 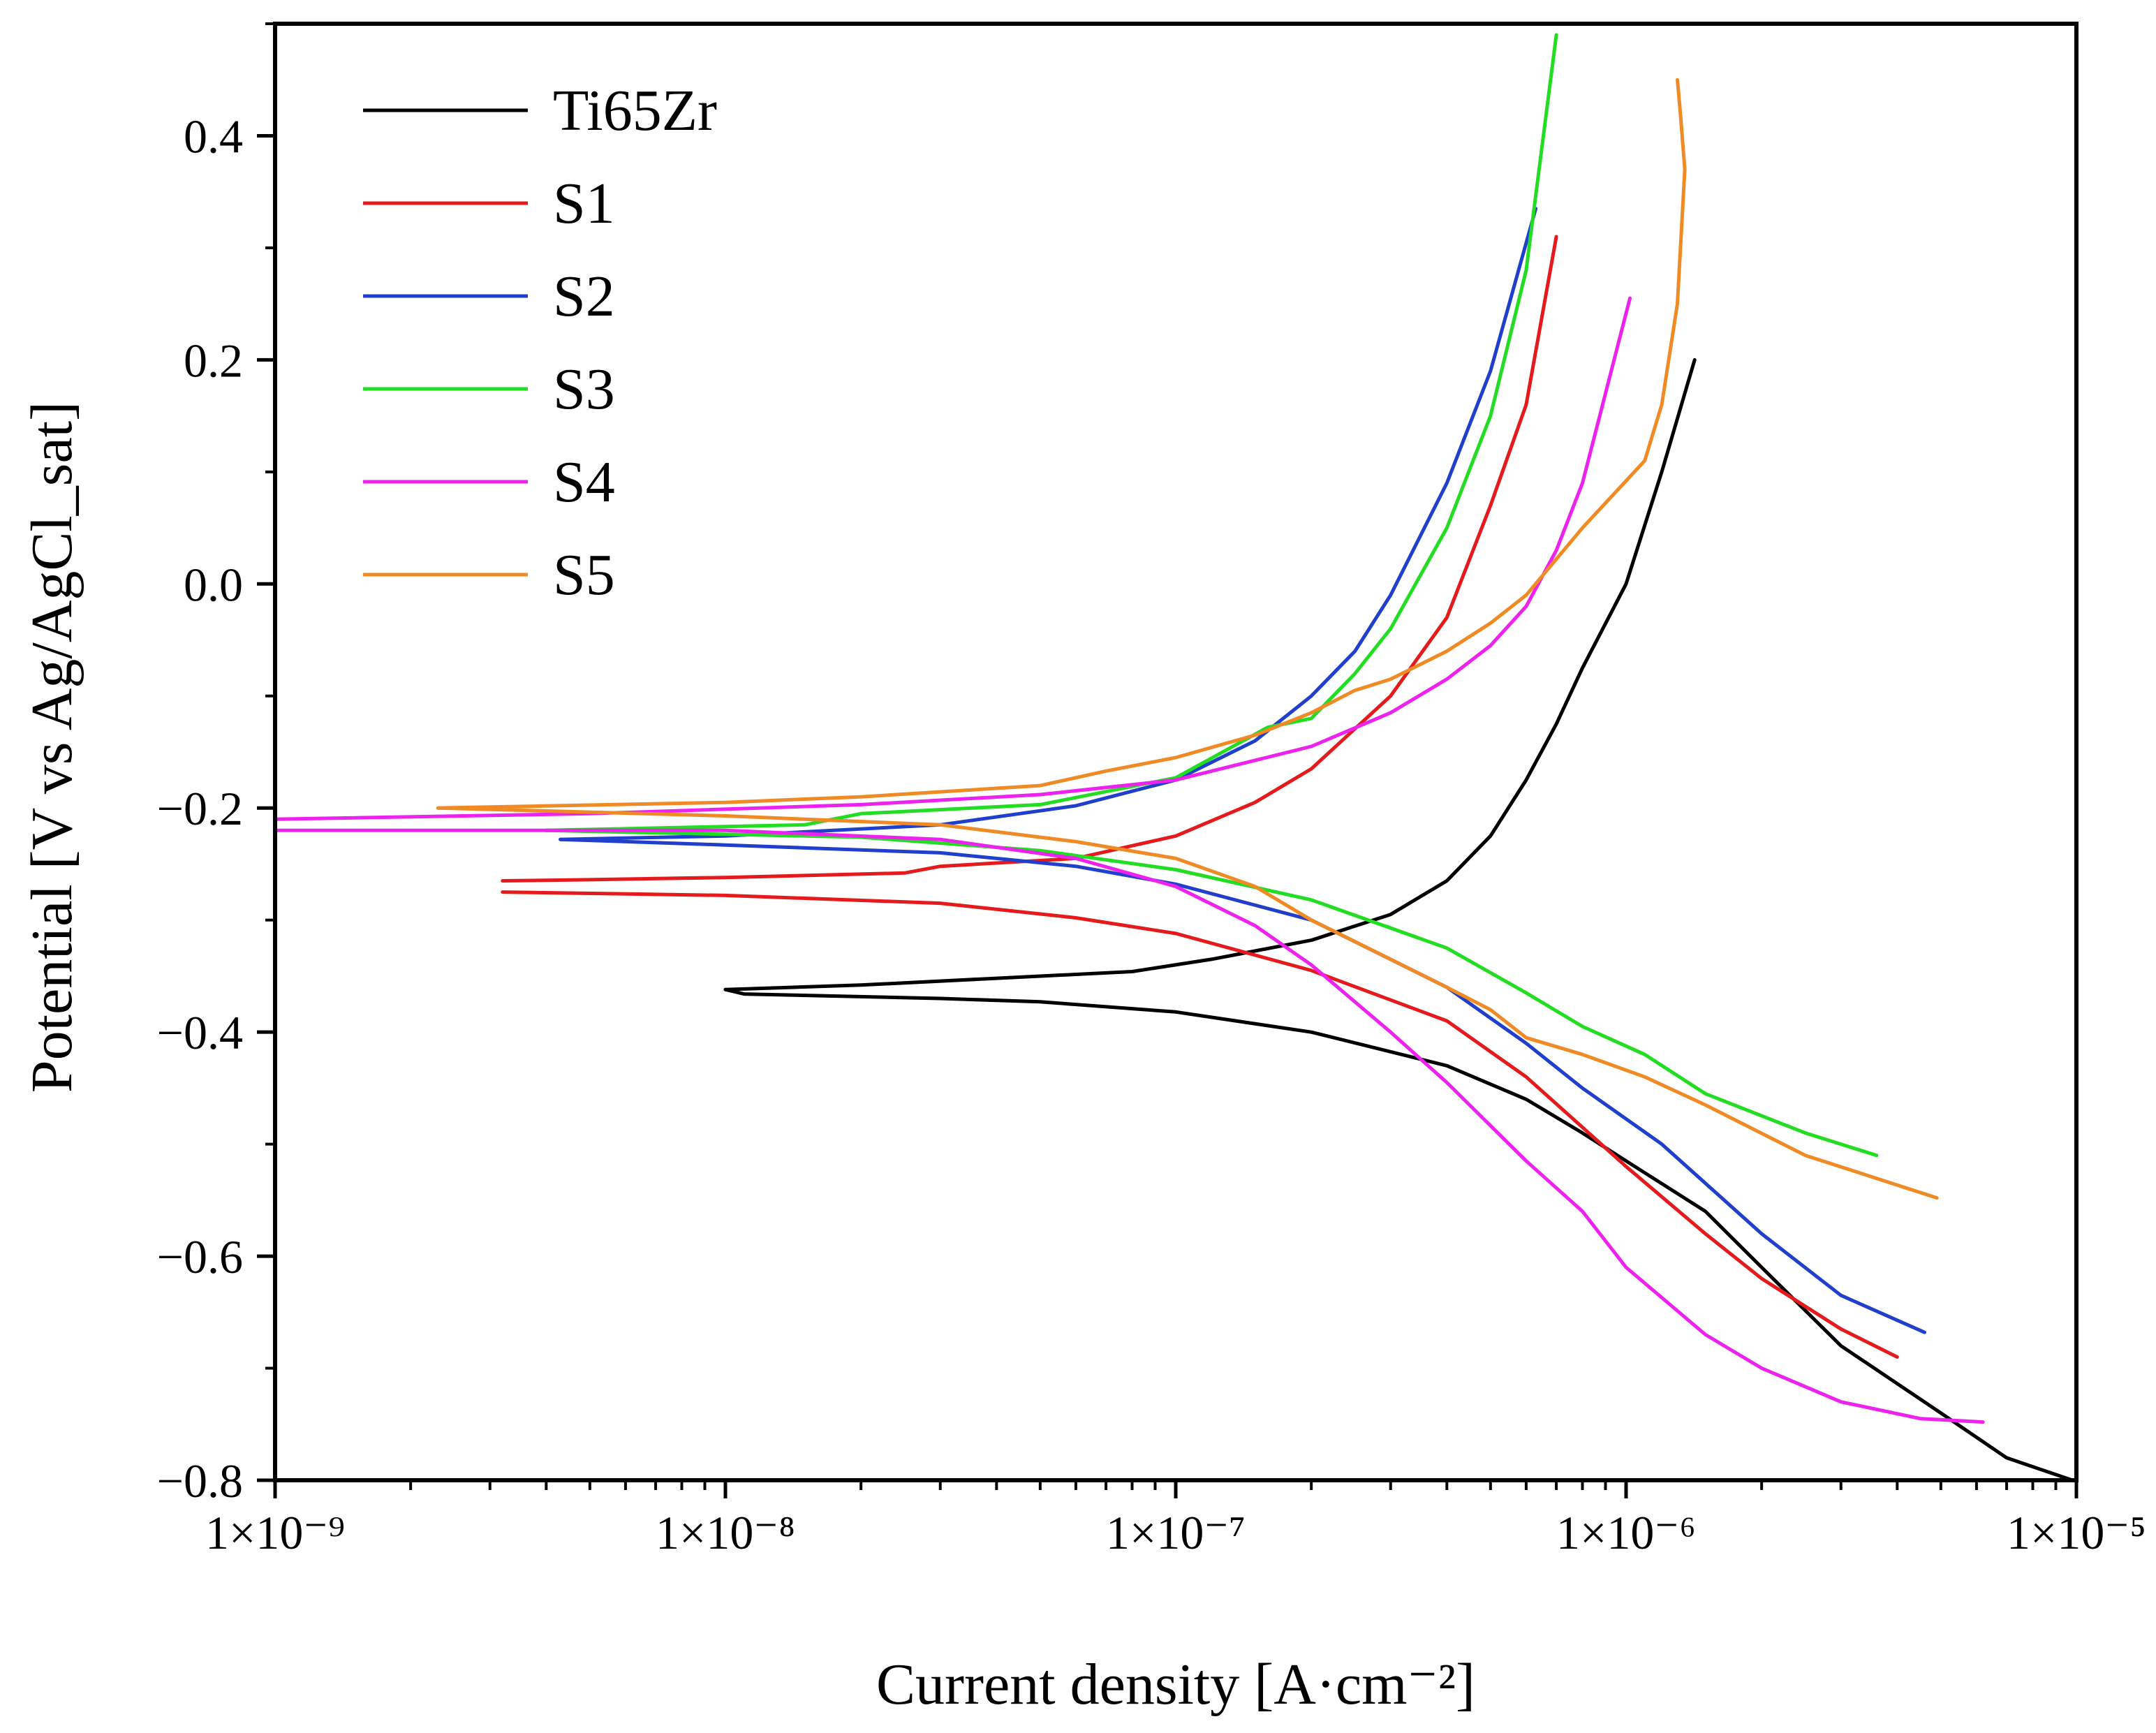 I want to click on x-tick-label: 1×10⁻⁵, so click(x=2077, y=1532).